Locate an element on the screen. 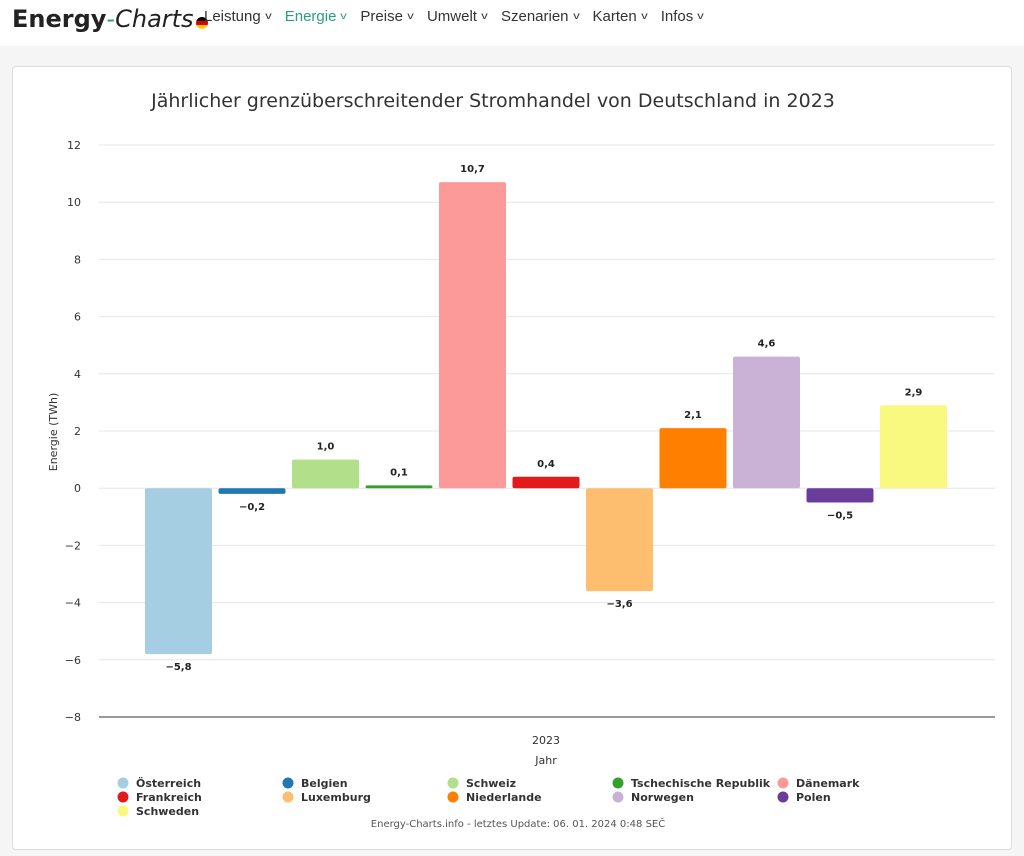  german-flag-icon is located at coordinates (201, 23).